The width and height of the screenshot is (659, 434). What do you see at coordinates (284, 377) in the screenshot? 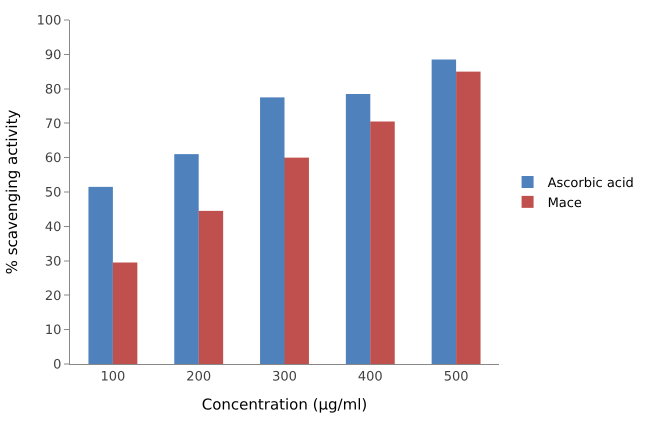
I see `x-tick-label: 300` at bounding box center [284, 377].